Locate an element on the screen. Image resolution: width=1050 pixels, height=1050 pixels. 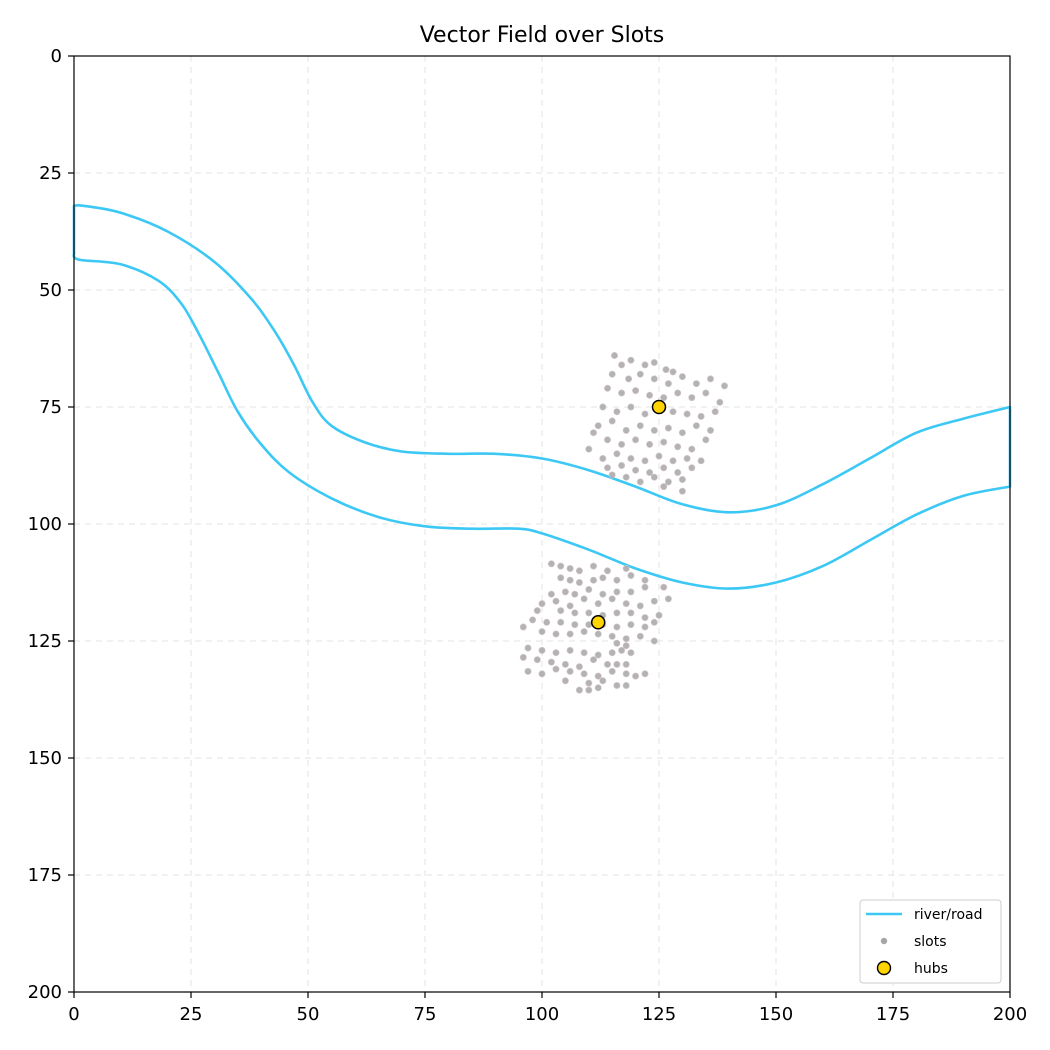
x-tick-label: 75 is located at coordinates (425, 1014).